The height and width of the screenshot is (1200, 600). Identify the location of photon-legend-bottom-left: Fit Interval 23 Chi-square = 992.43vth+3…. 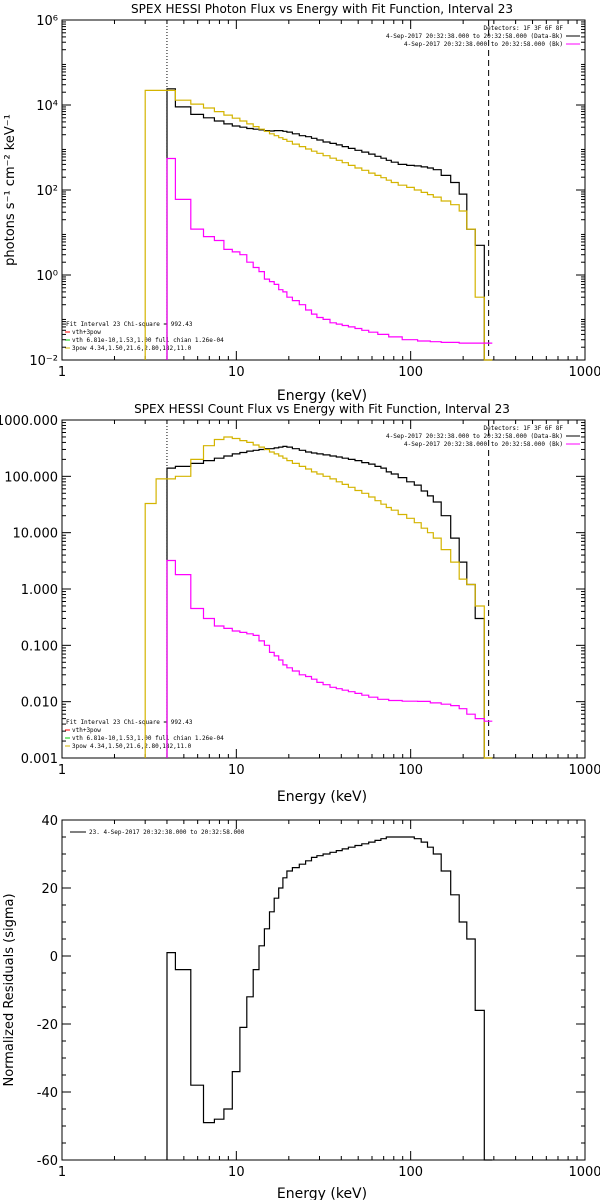
(144, 336).